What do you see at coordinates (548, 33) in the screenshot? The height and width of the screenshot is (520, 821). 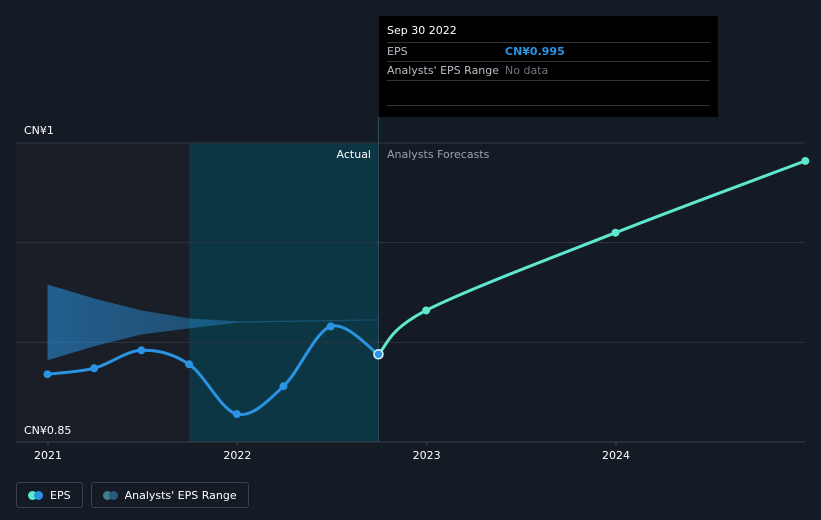 I see `tooltip-date: Sep 30 2022` at bounding box center [548, 33].